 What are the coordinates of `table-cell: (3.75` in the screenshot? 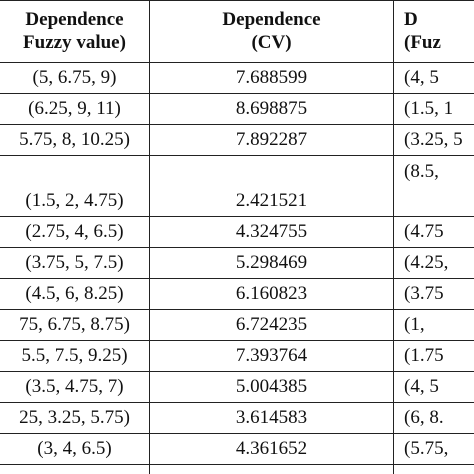 It's located at (424, 293).